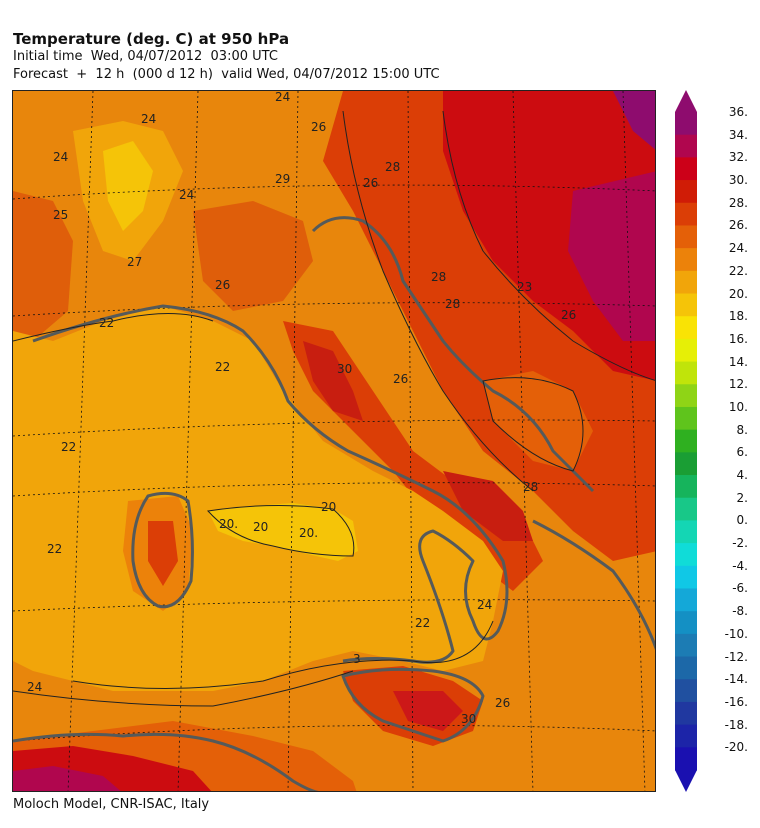 This screenshot has height=828, width=760. I want to click on colorbar-label: -20., so click(736, 747).